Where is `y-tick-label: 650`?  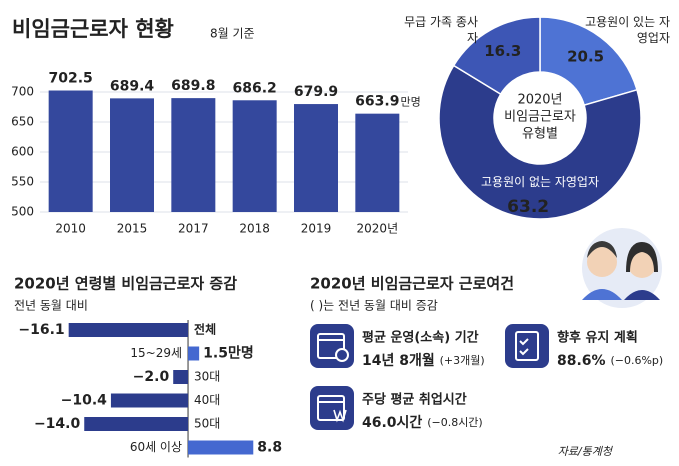
y-tick-label: 650 is located at coordinates (22, 122).